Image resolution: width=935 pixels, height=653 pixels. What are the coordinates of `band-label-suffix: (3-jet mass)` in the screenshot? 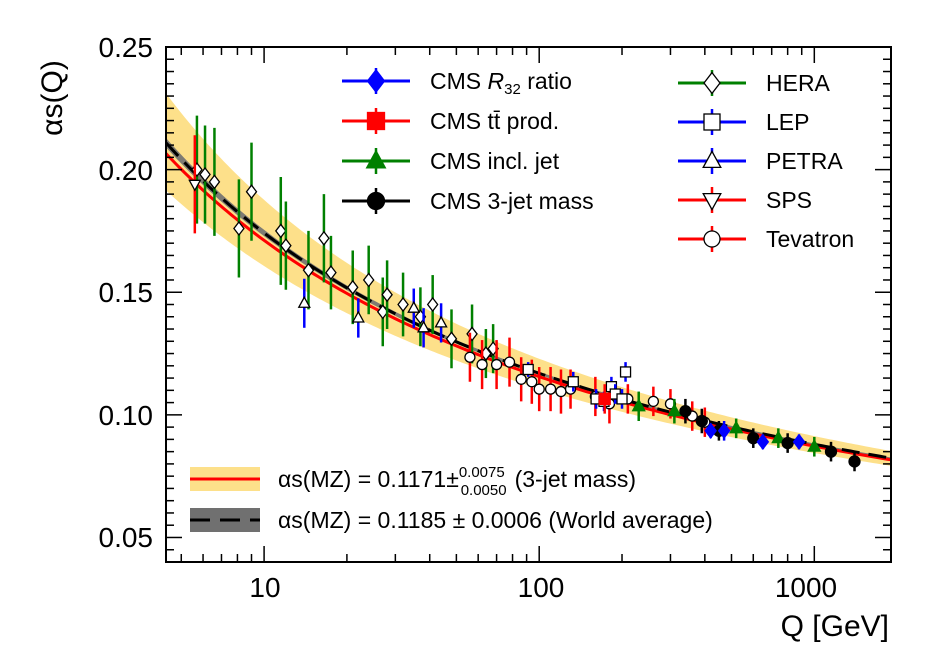 It's located at (575, 479).